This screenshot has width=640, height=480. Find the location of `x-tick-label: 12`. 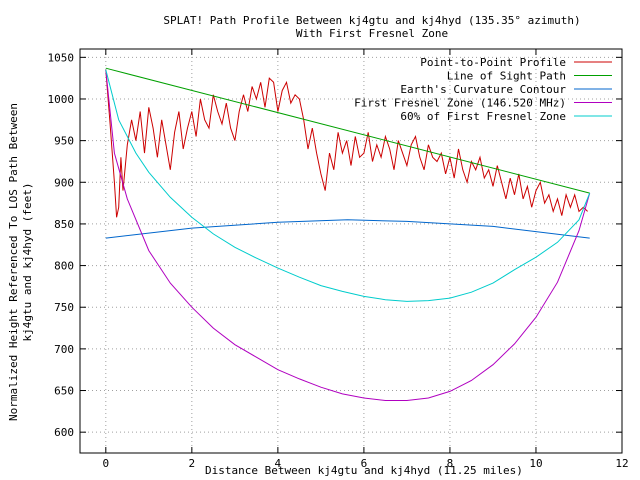

x-tick-label: 12 is located at coordinates (621, 463).